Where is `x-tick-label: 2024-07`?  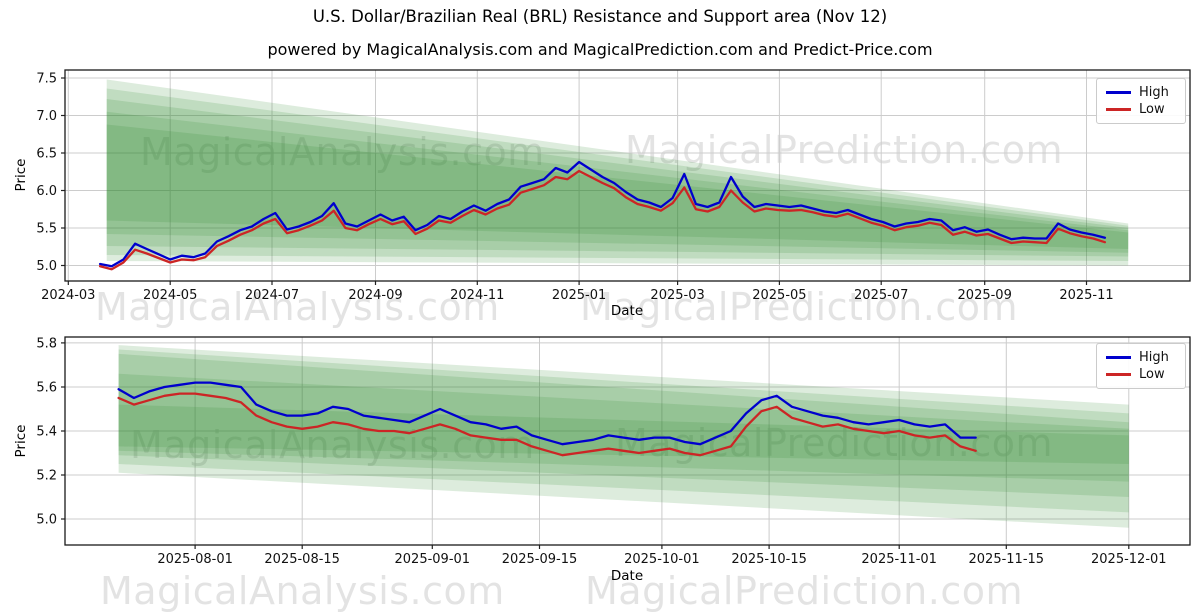 x-tick-label: 2024-07 is located at coordinates (272, 295).